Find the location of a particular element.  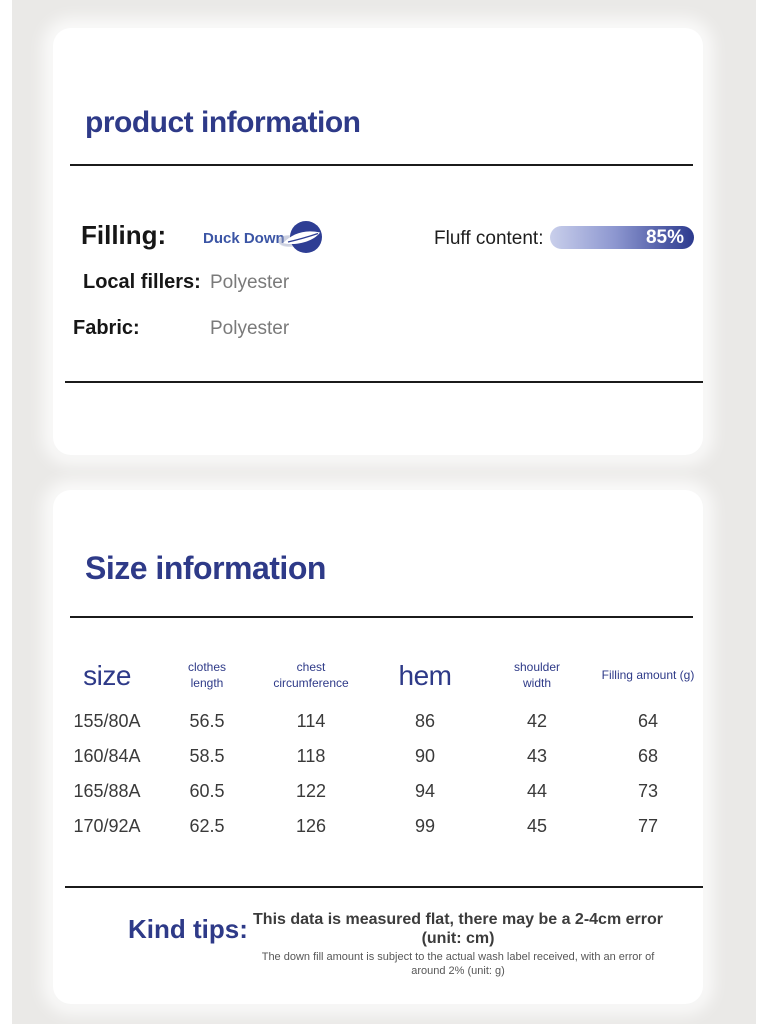

cell-shoulder-width: 44 is located at coordinates (537, 791).